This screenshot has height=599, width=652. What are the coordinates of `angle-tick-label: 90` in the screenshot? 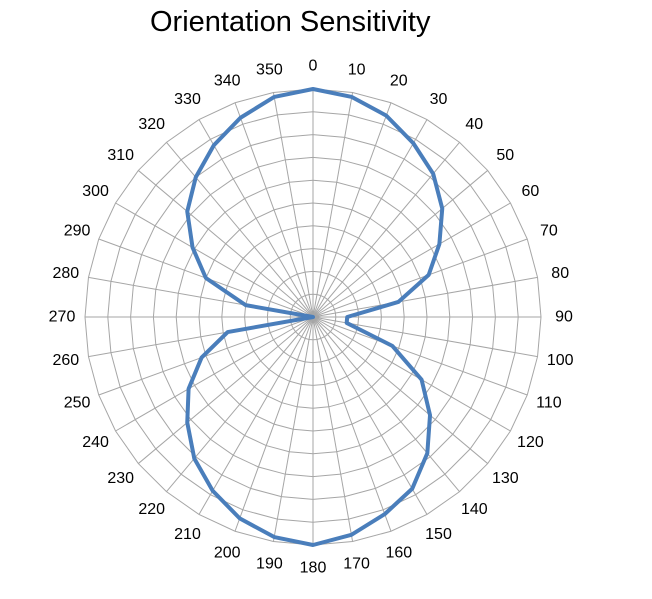 It's located at (564, 317).